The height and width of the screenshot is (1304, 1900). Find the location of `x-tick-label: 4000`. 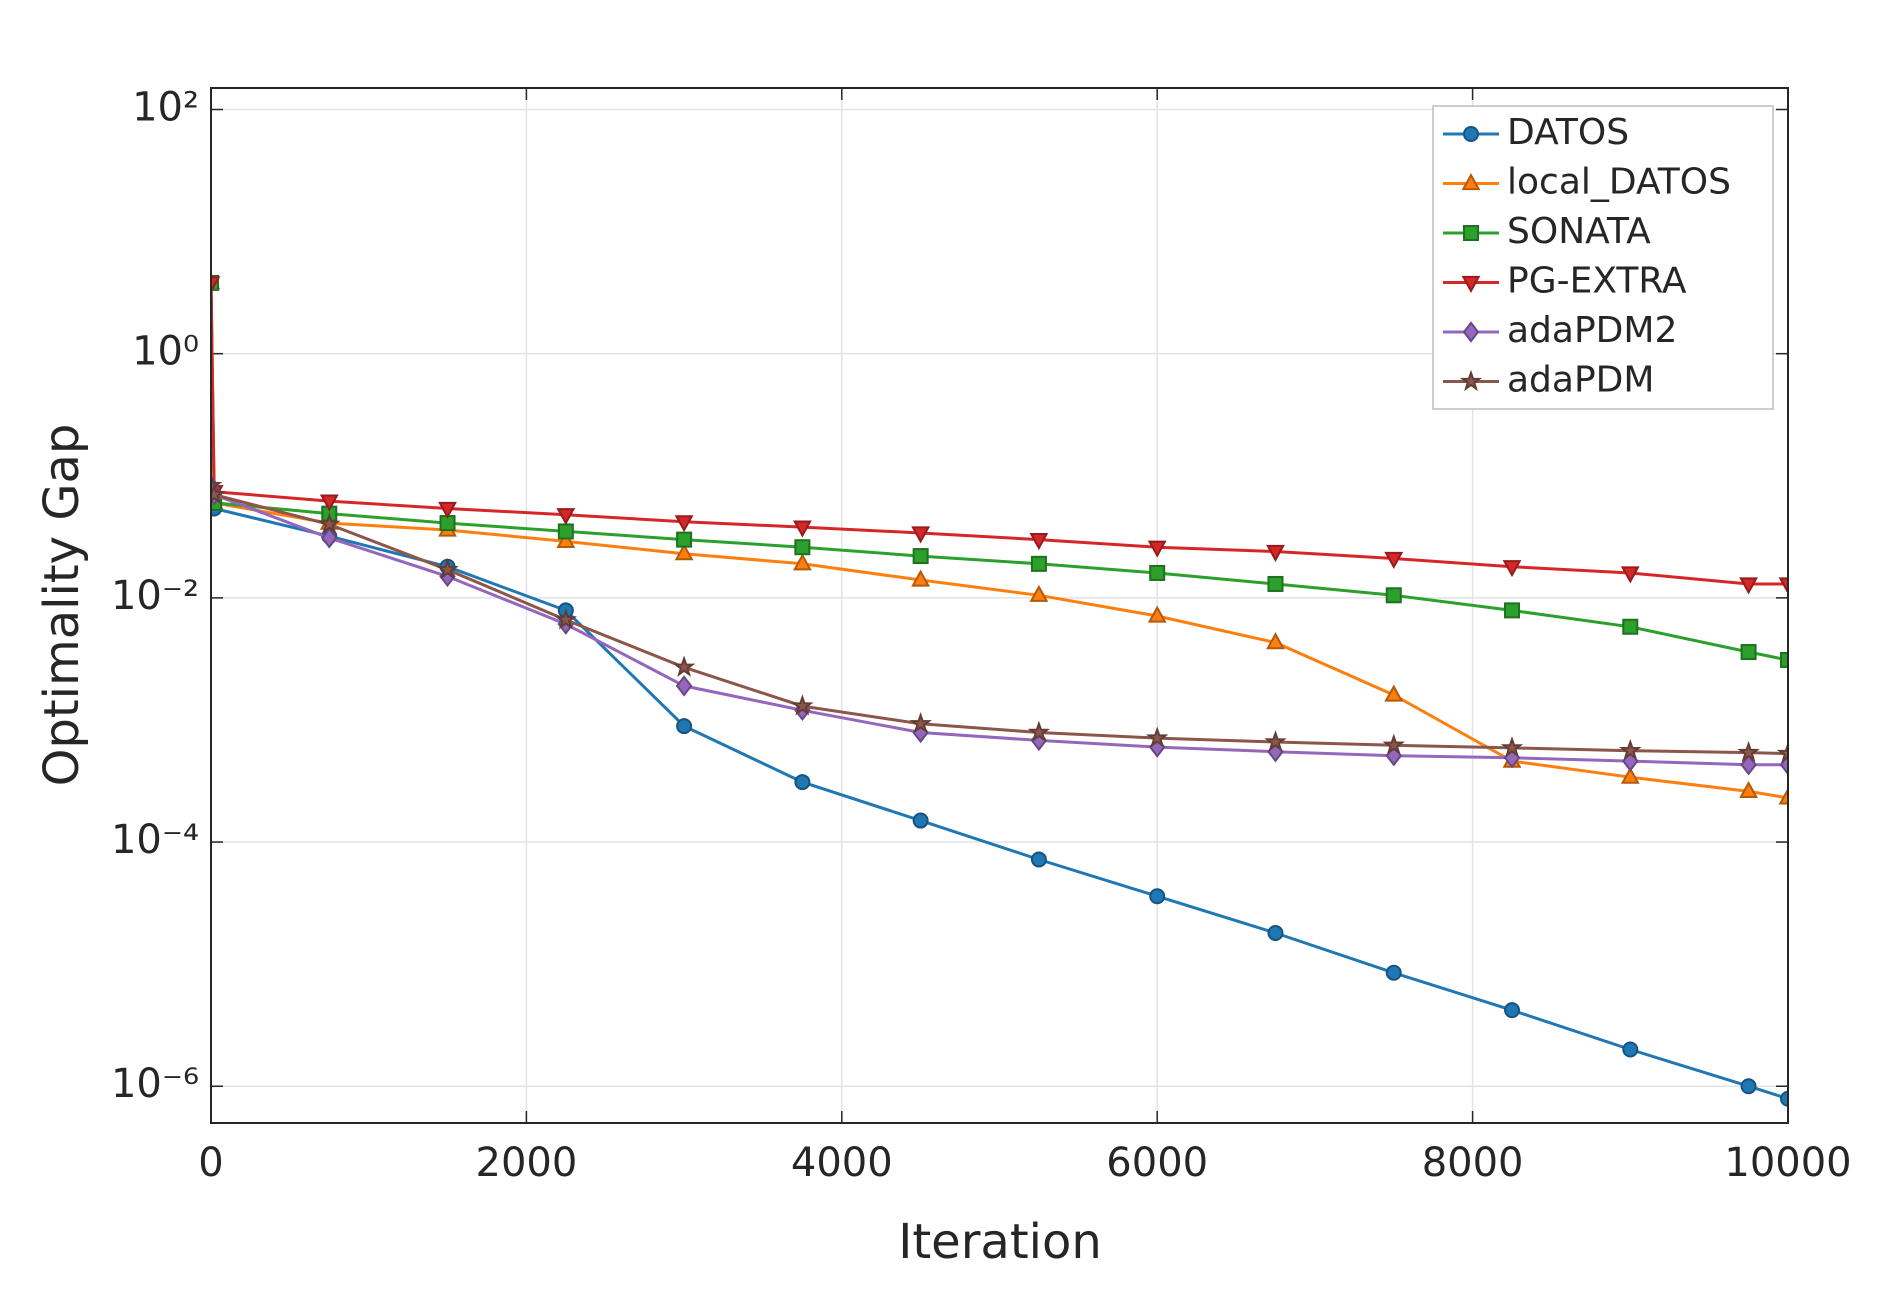

x-tick-label: 4000 is located at coordinates (842, 1163).